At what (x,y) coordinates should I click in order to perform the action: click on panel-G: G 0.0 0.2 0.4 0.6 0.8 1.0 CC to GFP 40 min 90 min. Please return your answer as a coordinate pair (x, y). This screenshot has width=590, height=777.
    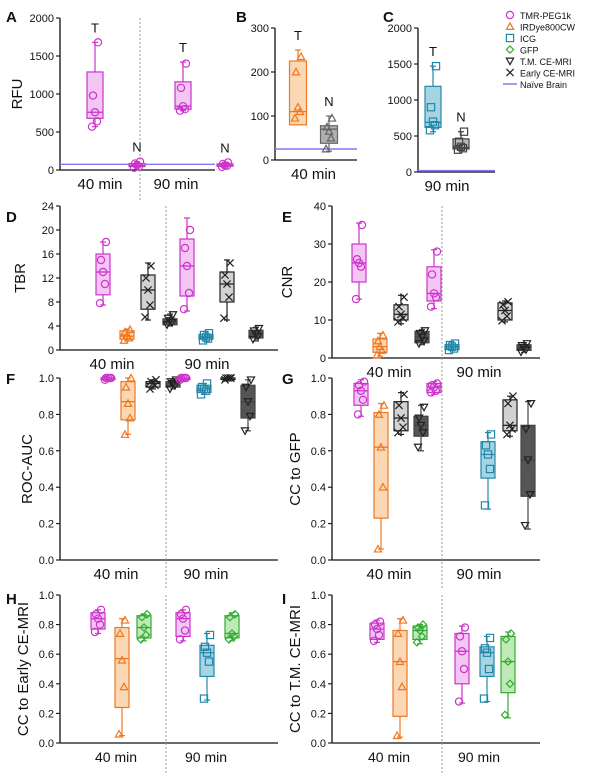
    Looking at the image, I should click on (411, 480).